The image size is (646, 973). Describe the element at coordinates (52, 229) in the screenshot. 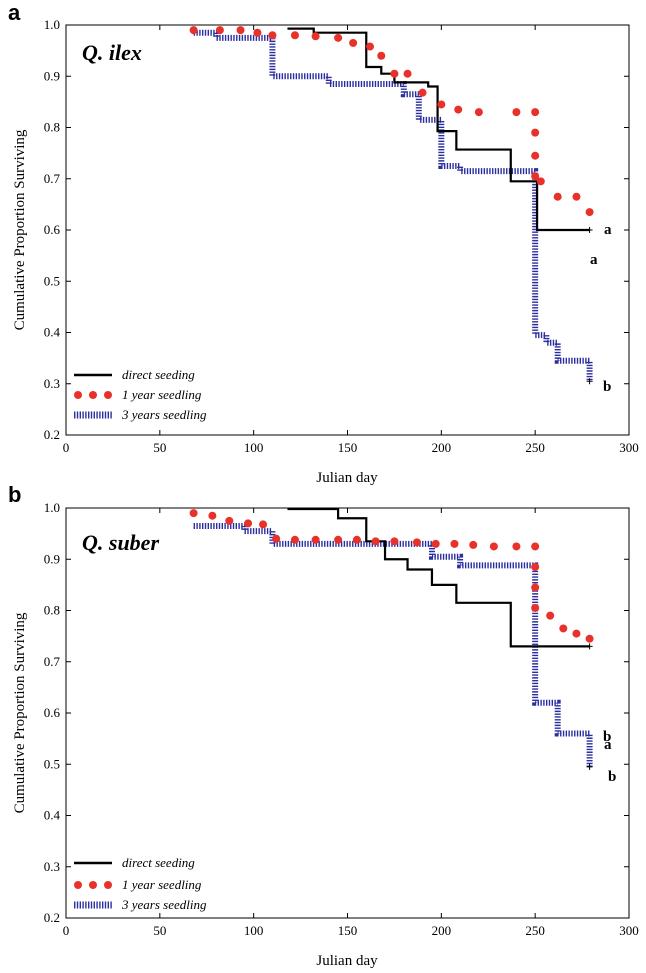

I see `y-tick-label: 0.6` at that location.